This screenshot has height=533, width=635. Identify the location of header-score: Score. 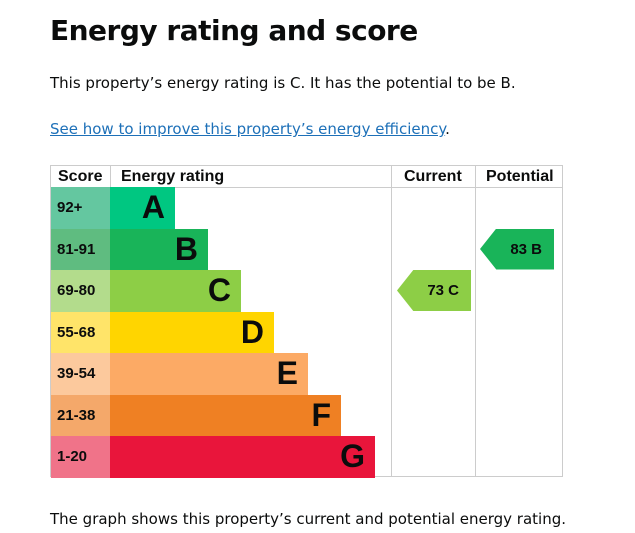
(80, 176).